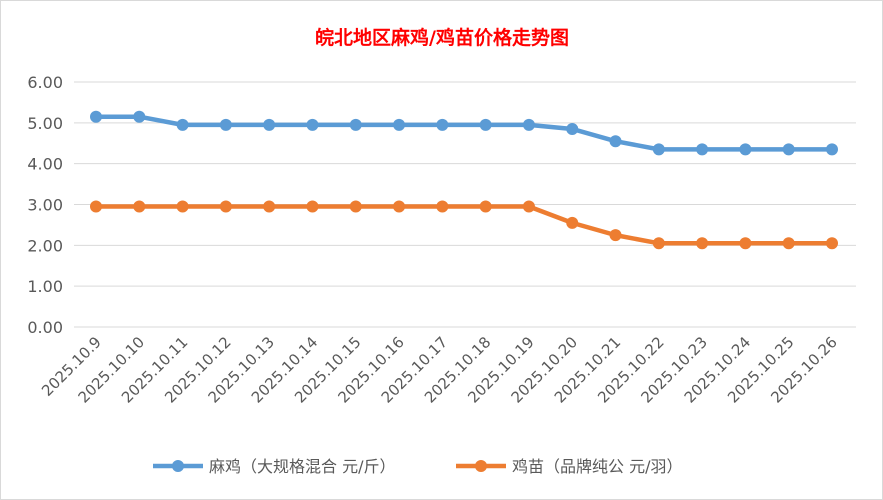  Describe the element at coordinates (45, 123) in the screenshot. I see `y-tick-label: 5.00` at that location.